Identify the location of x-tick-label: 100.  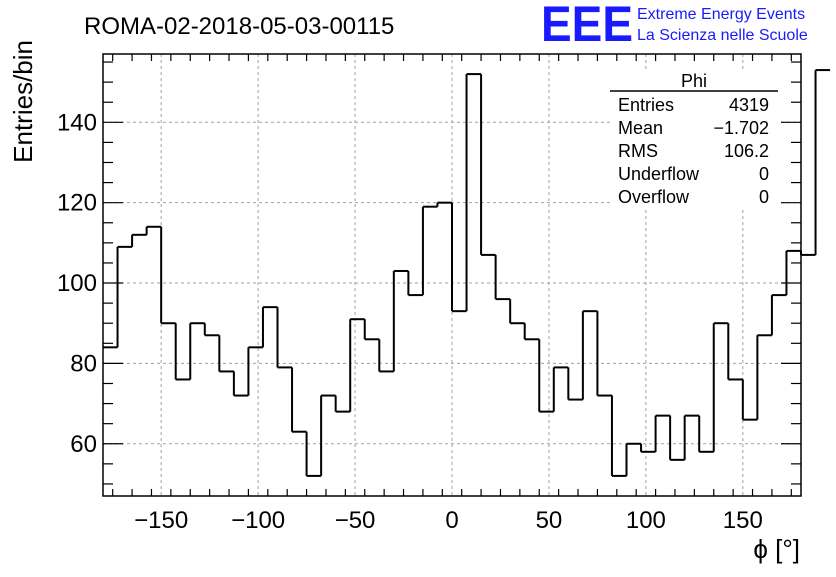
(646, 520).